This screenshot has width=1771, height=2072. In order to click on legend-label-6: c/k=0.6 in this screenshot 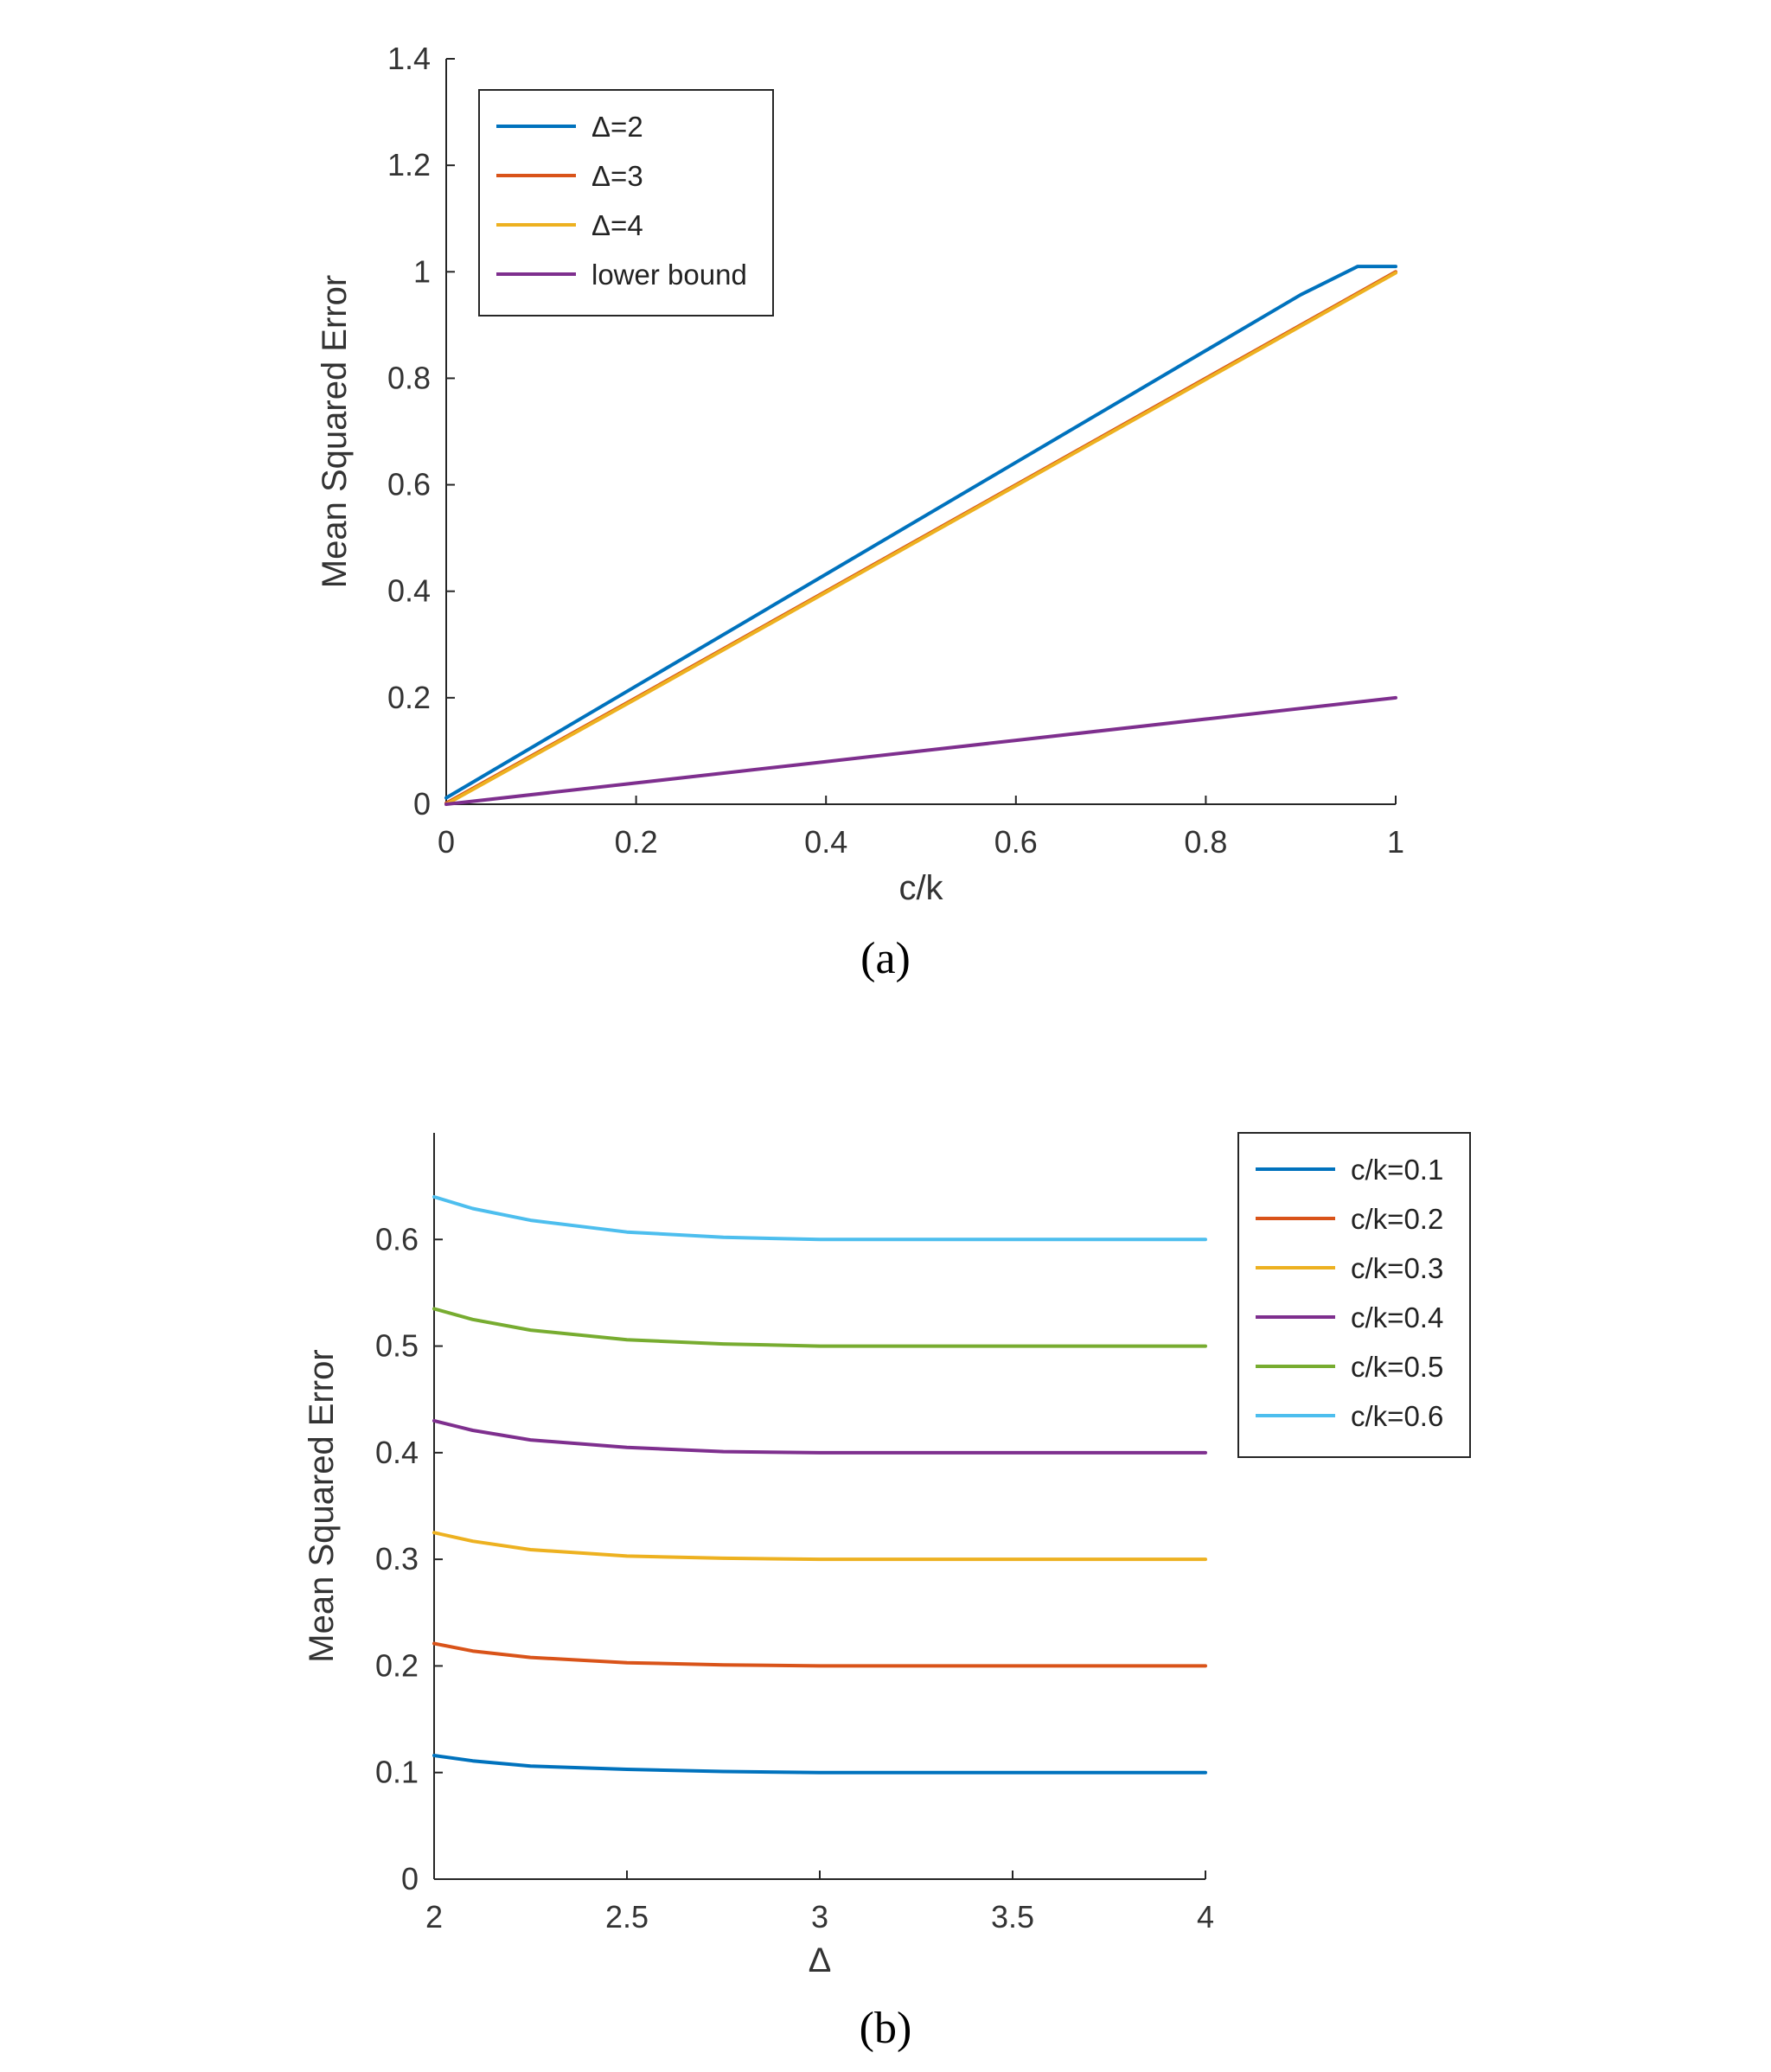, I will do `click(1397, 1416)`.